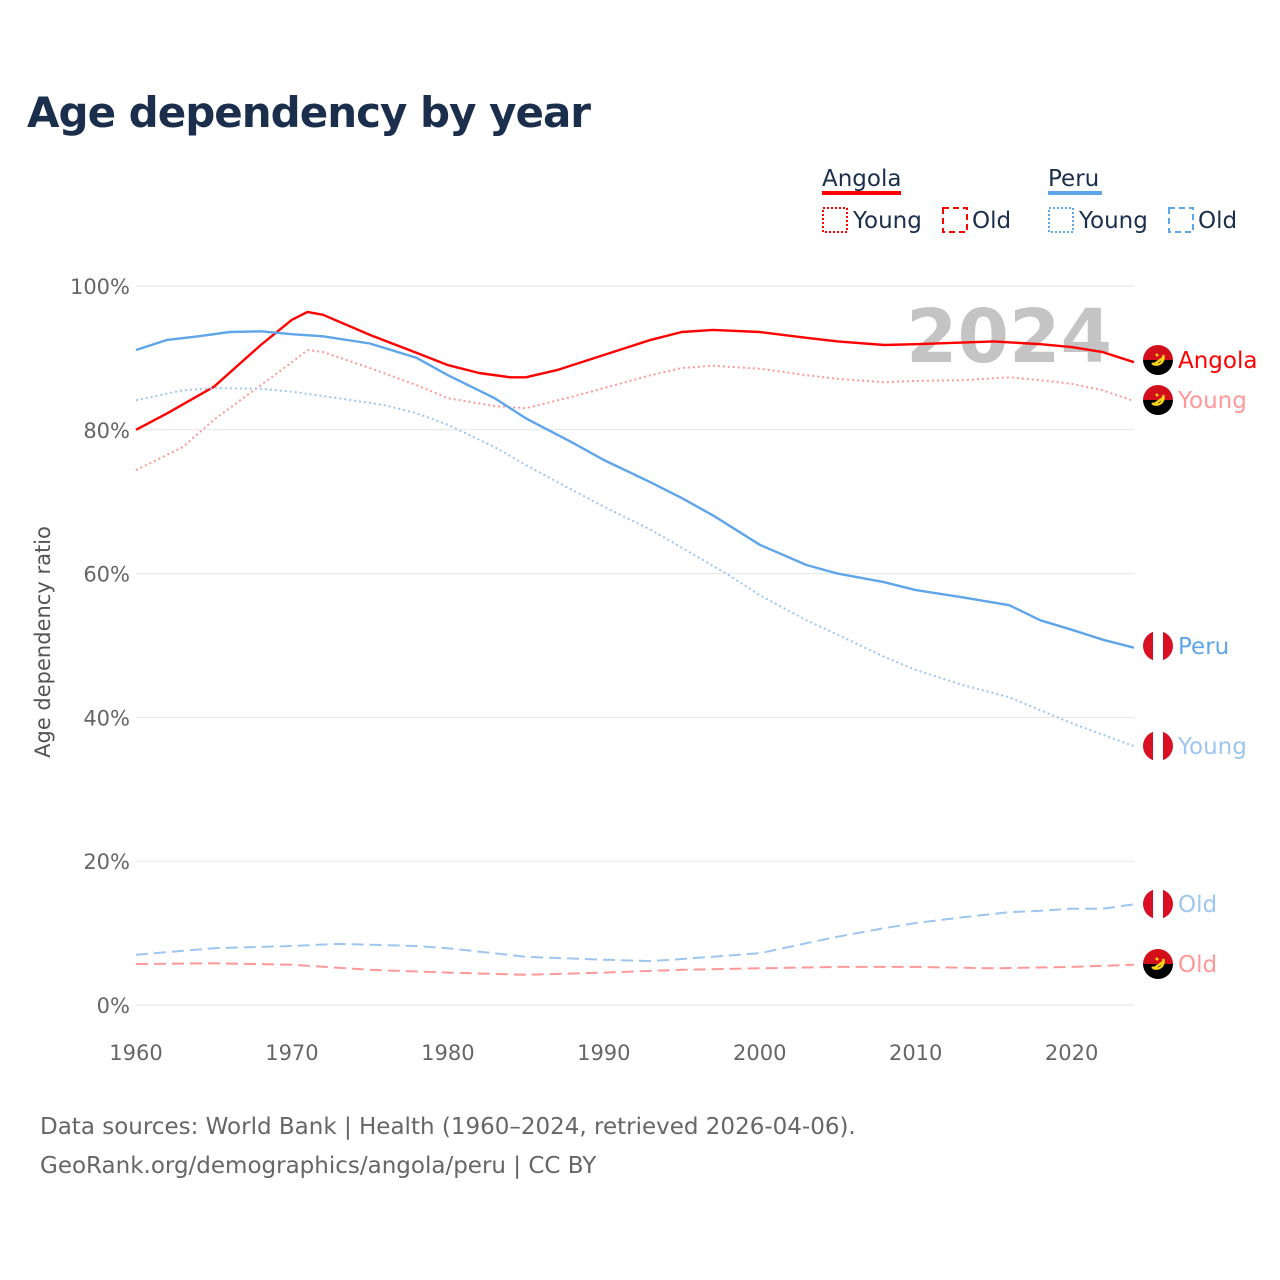  I want to click on y-axis-label: Age dependency ratio, so click(43, 642).